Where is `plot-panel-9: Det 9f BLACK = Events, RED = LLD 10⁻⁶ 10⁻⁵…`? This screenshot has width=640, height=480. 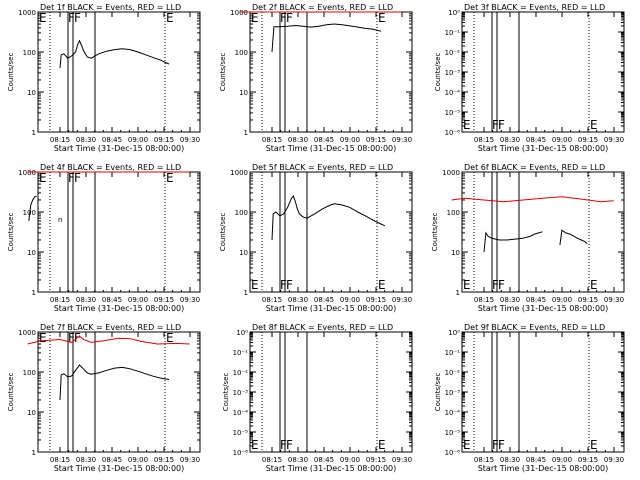
plot-panel-9: Det 9f BLACK = Events, RED = LLD 10⁻⁶ 10⁻⁵… is located at coordinates (529, 398).